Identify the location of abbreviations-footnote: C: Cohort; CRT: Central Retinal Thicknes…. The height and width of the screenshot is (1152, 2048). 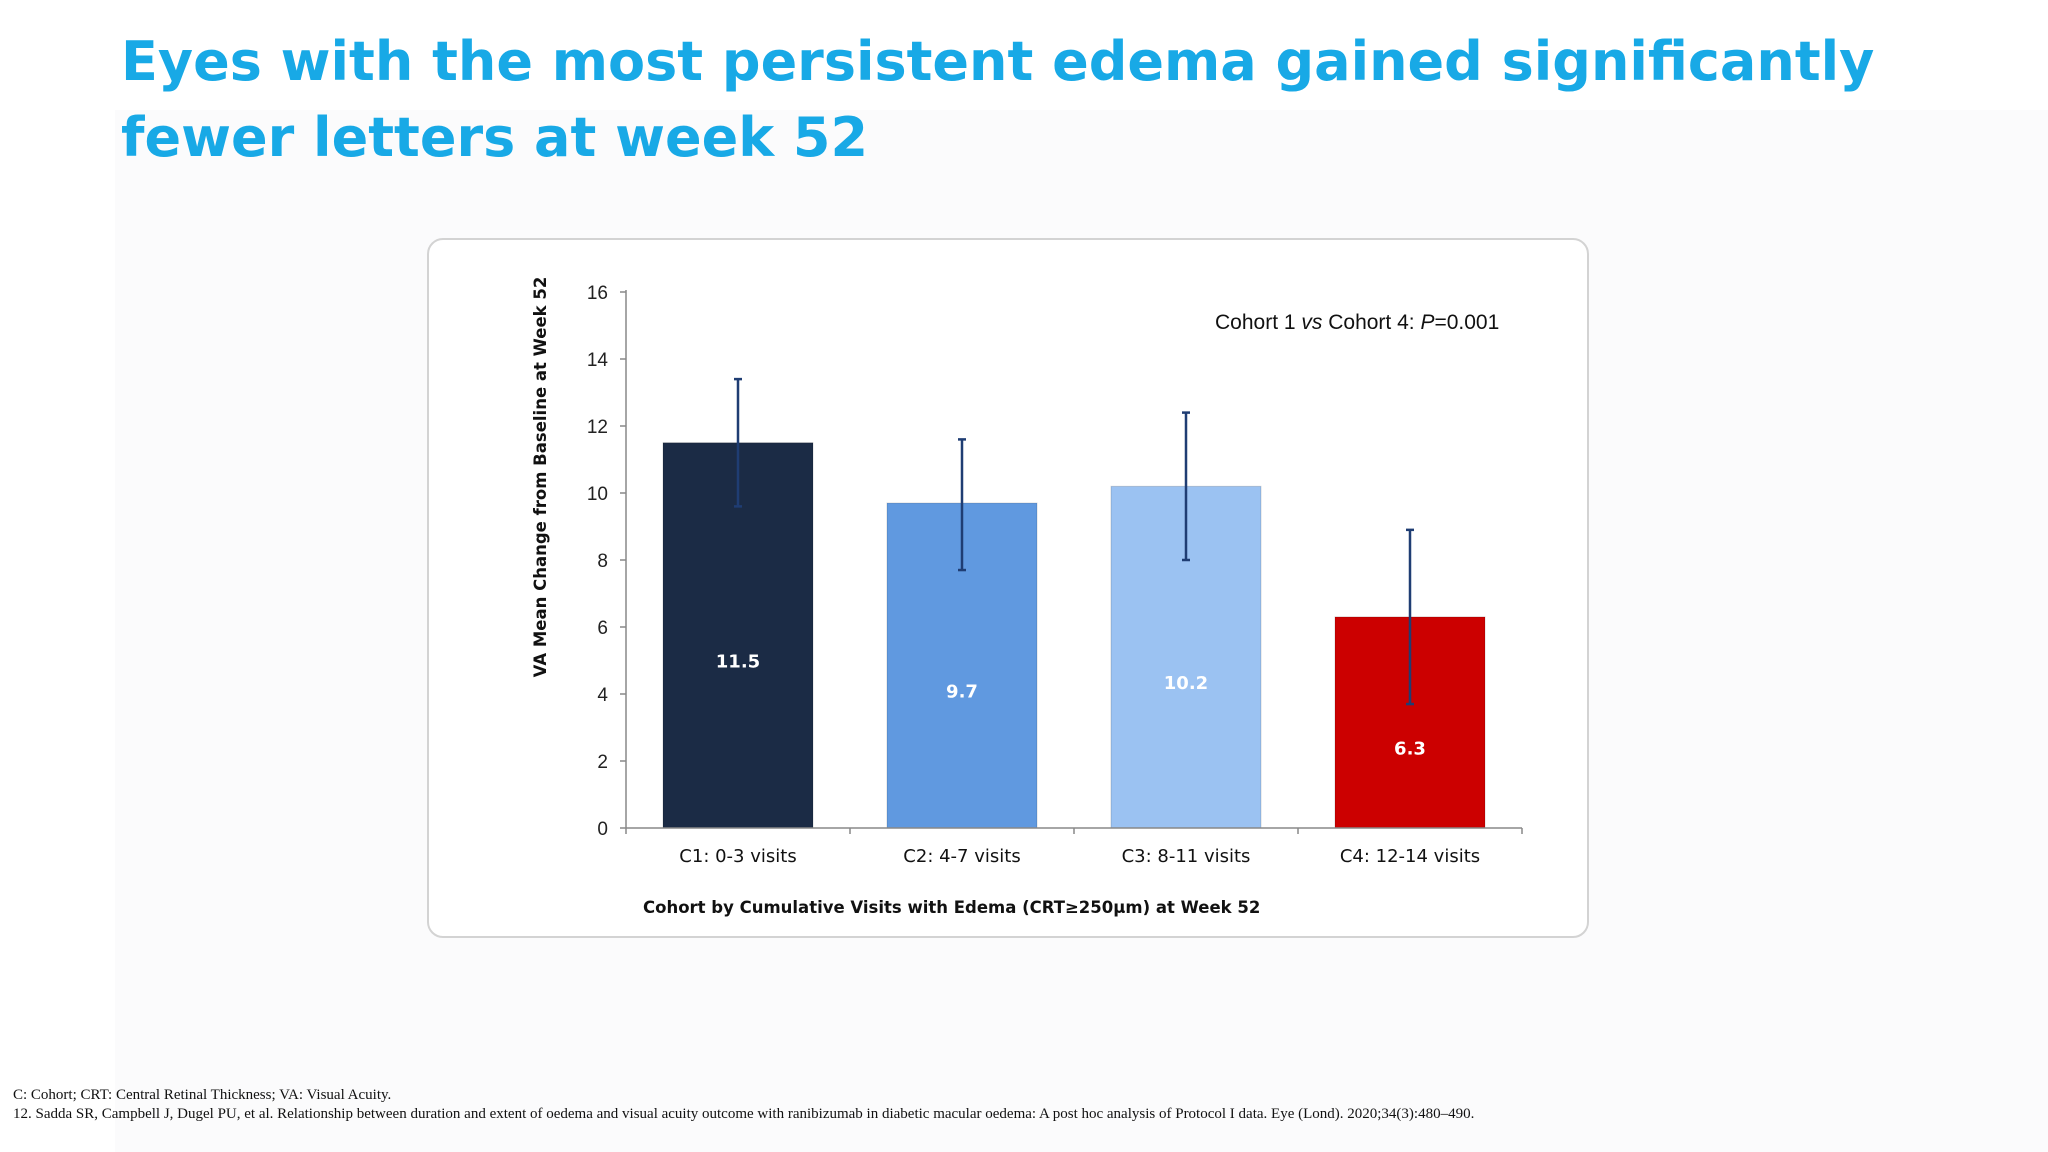
(202, 1095).